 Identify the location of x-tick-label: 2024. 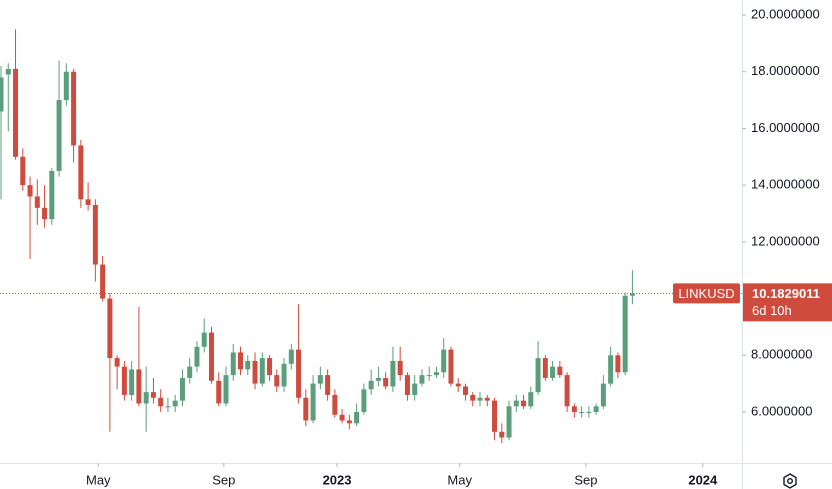
(703, 479).